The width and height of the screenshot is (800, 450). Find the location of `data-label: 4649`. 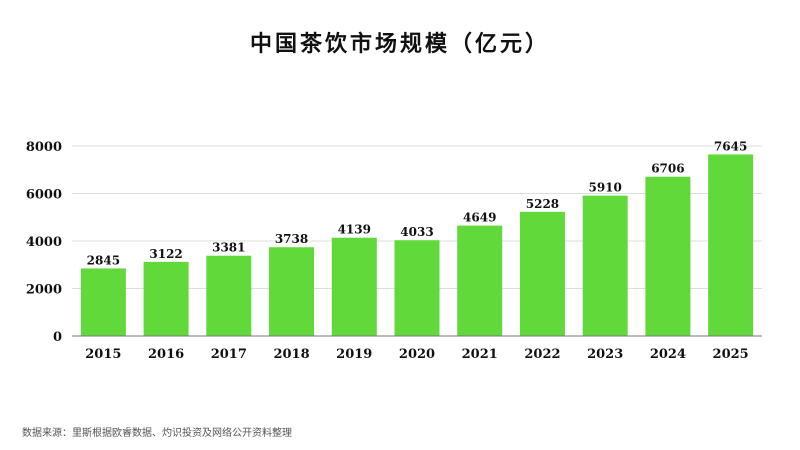

data-label: 4649 is located at coordinates (479, 218).